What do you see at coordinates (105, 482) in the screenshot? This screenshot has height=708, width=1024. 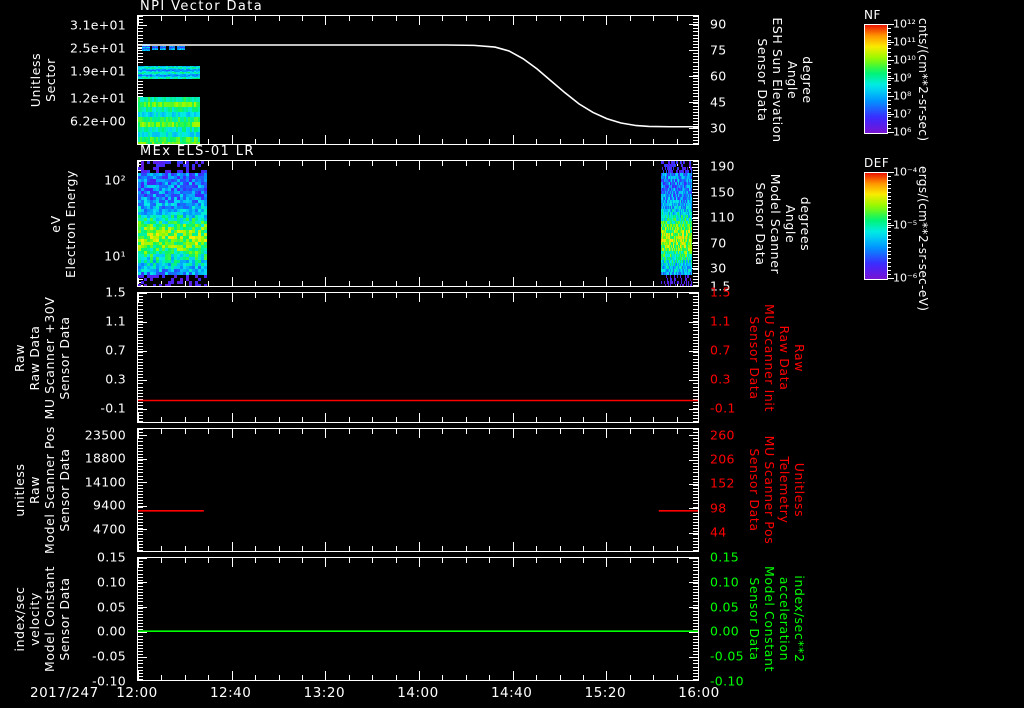 I see `y-tick-label-left-model-scanner-pos-raw-2: 14100` at bounding box center [105, 482].